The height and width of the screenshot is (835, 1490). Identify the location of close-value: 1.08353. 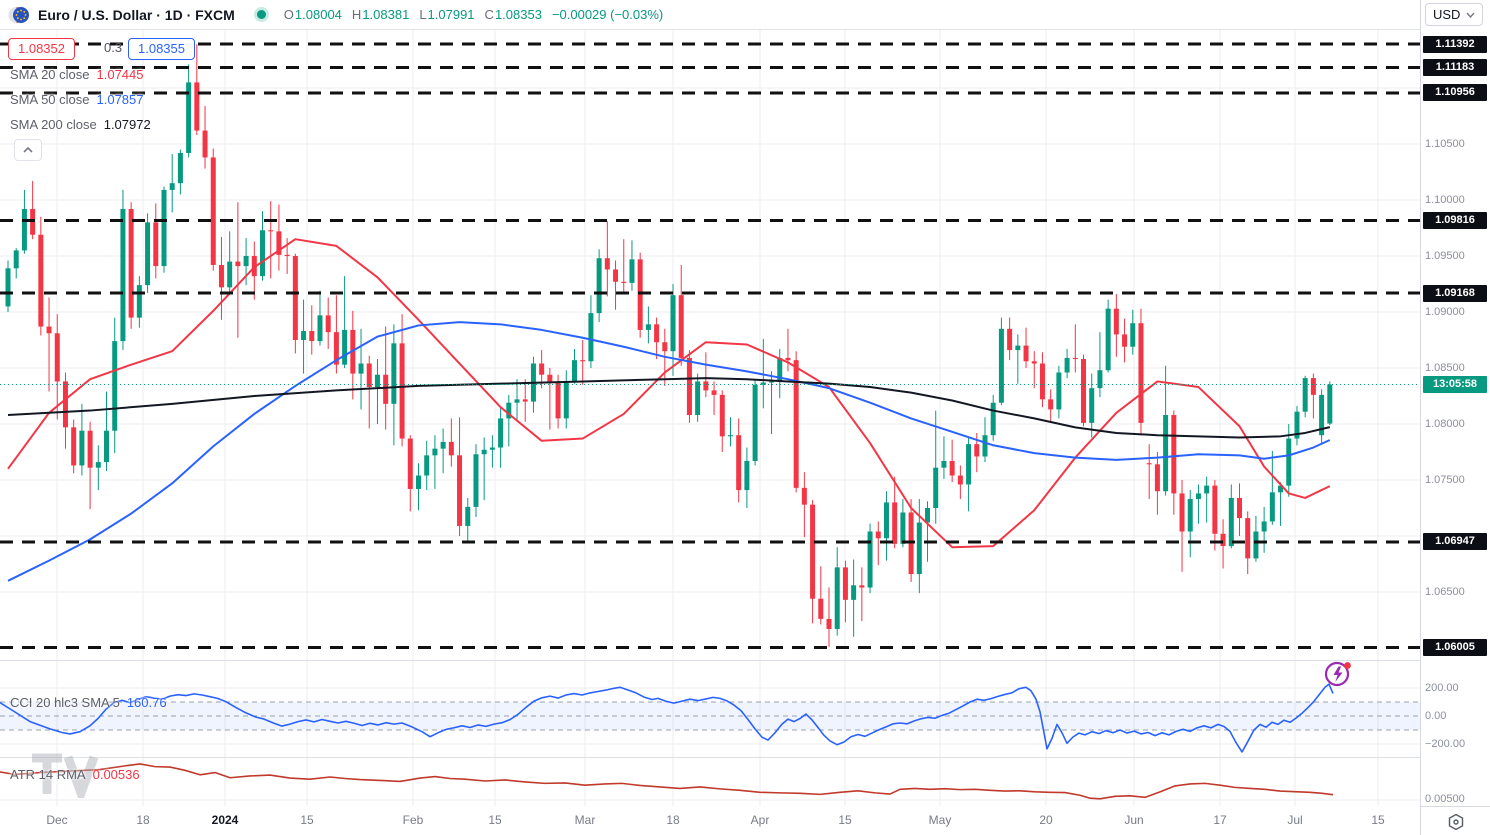
(518, 14).